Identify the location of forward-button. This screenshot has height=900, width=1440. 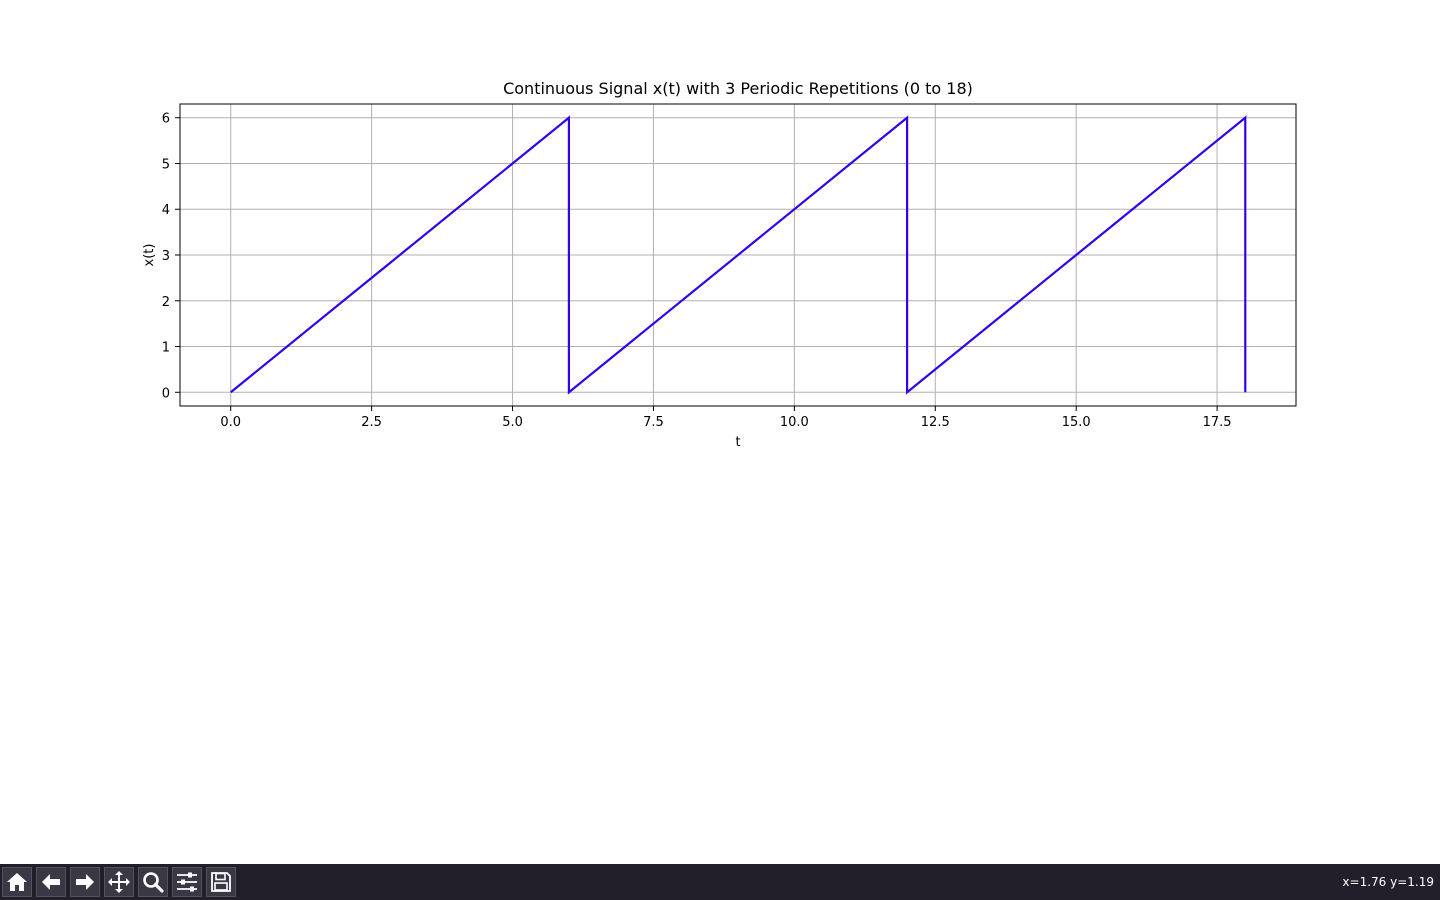
(85, 882).